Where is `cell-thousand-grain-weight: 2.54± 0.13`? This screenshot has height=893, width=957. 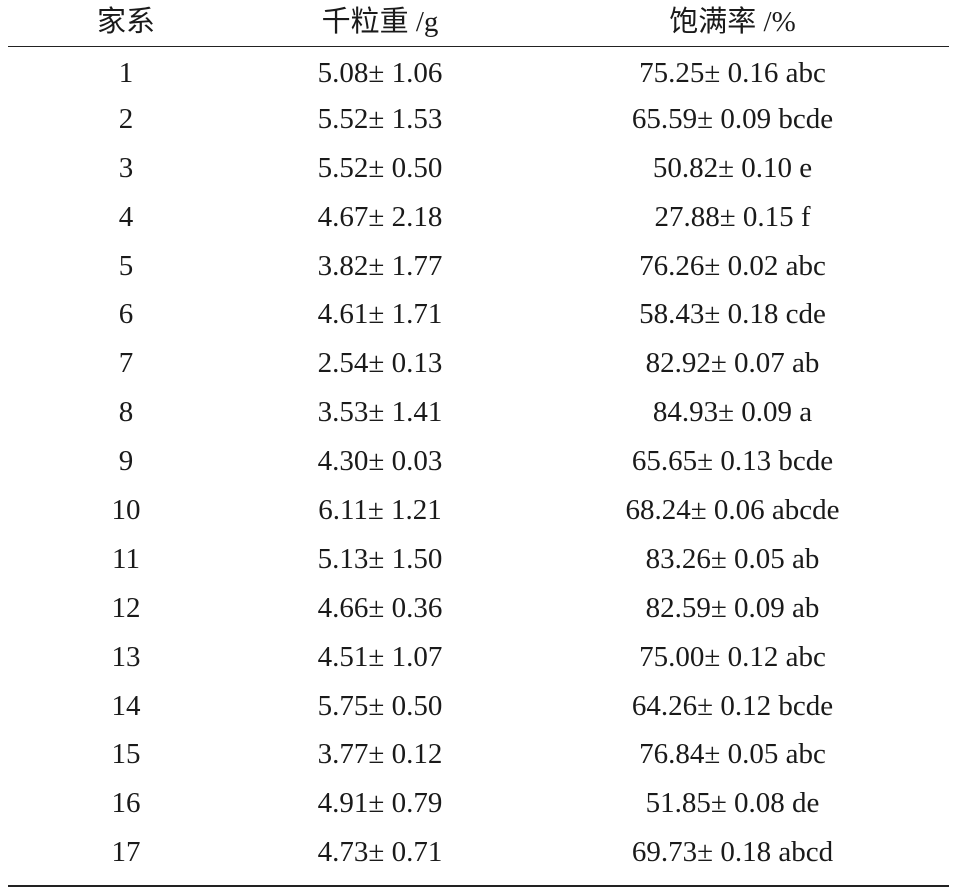 cell-thousand-grain-weight: 2.54± 0.13 is located at coordinates (380, 363).